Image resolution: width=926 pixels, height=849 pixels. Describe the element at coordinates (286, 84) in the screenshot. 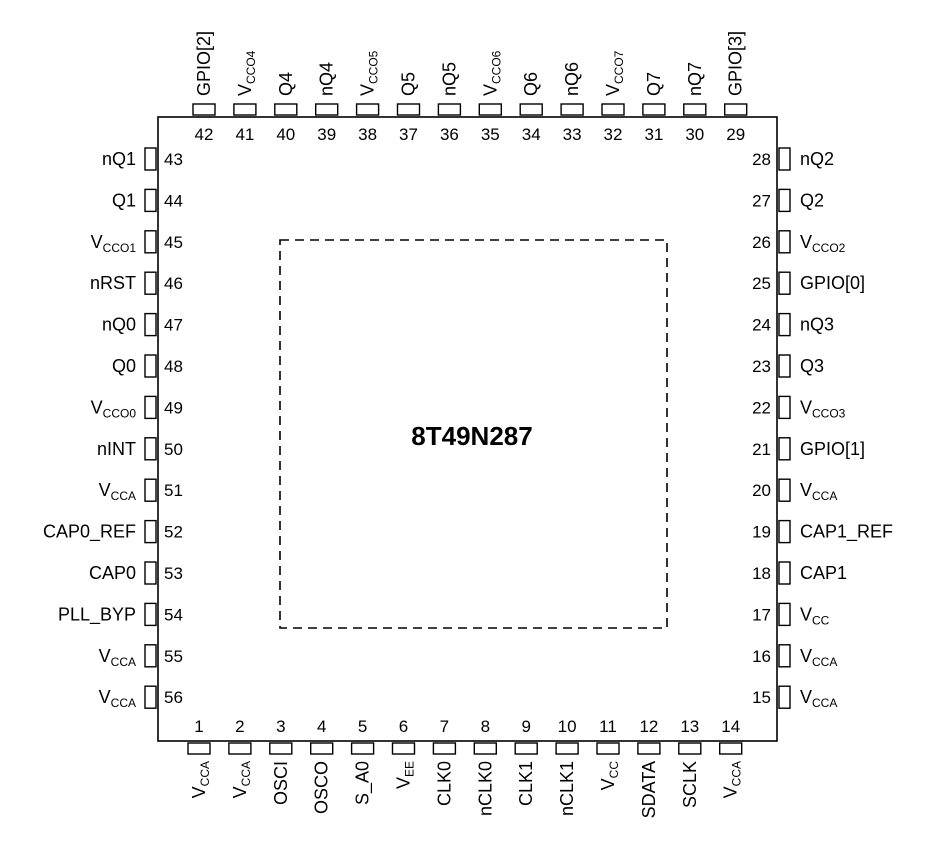

I see `pin-name: Q4` at that location.